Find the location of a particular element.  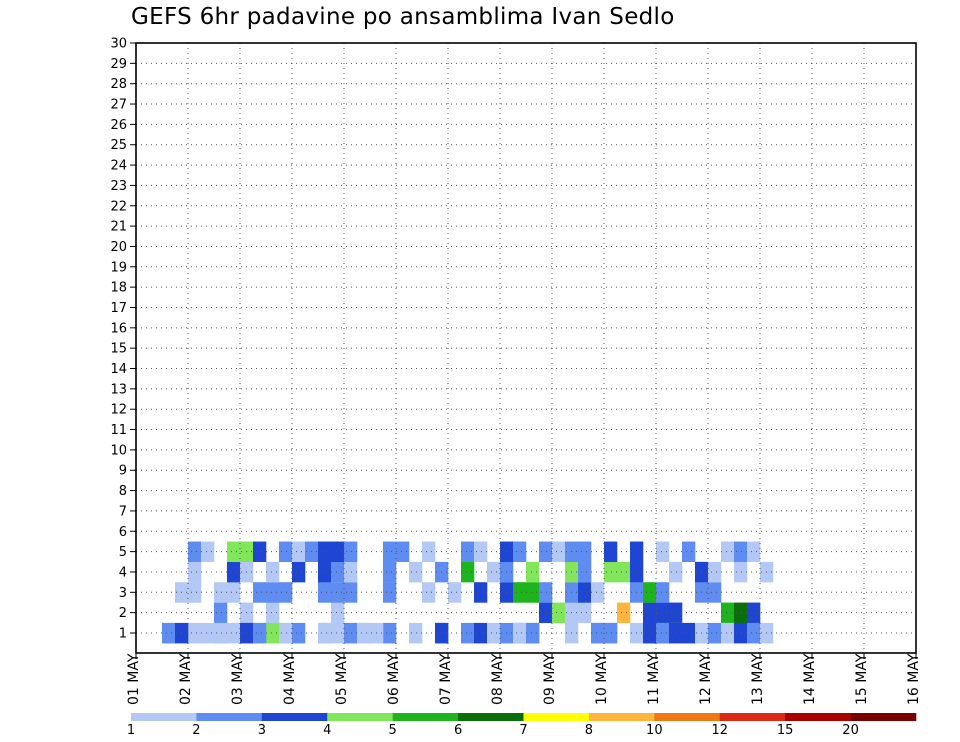

y-tick-label: 5 is located at coordinates (123, 552).